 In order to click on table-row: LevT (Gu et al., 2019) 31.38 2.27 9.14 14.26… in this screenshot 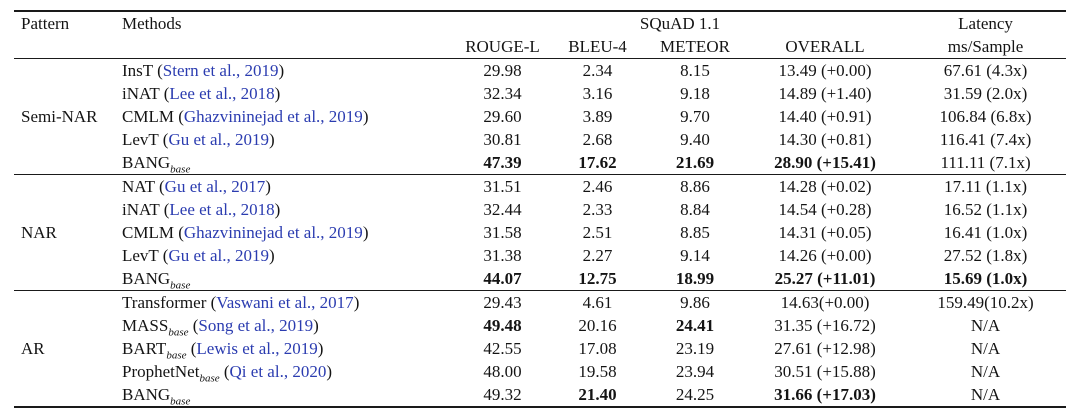, I will do `click(540, 255)`.